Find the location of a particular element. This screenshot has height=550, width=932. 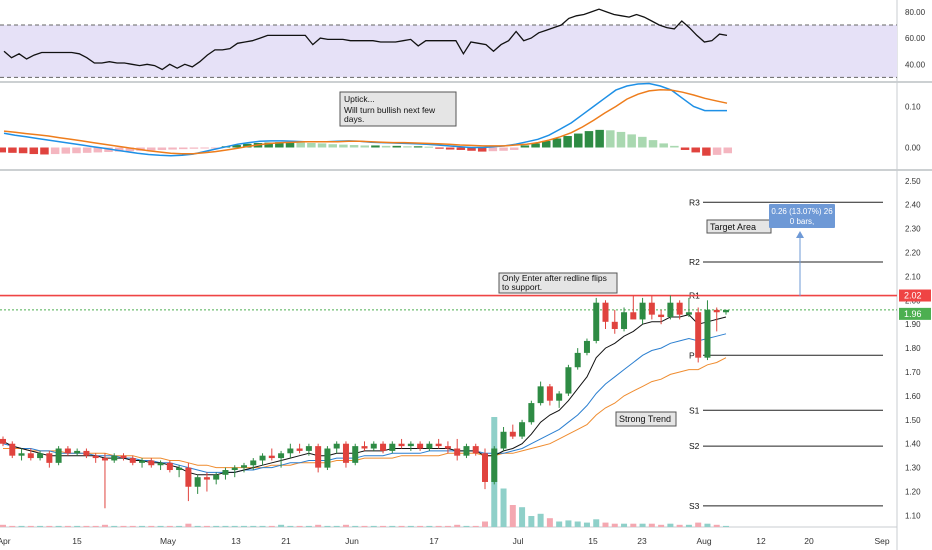

rsi-pane: 80.00 60.00 40.00 is located at coordinates (463, 43).